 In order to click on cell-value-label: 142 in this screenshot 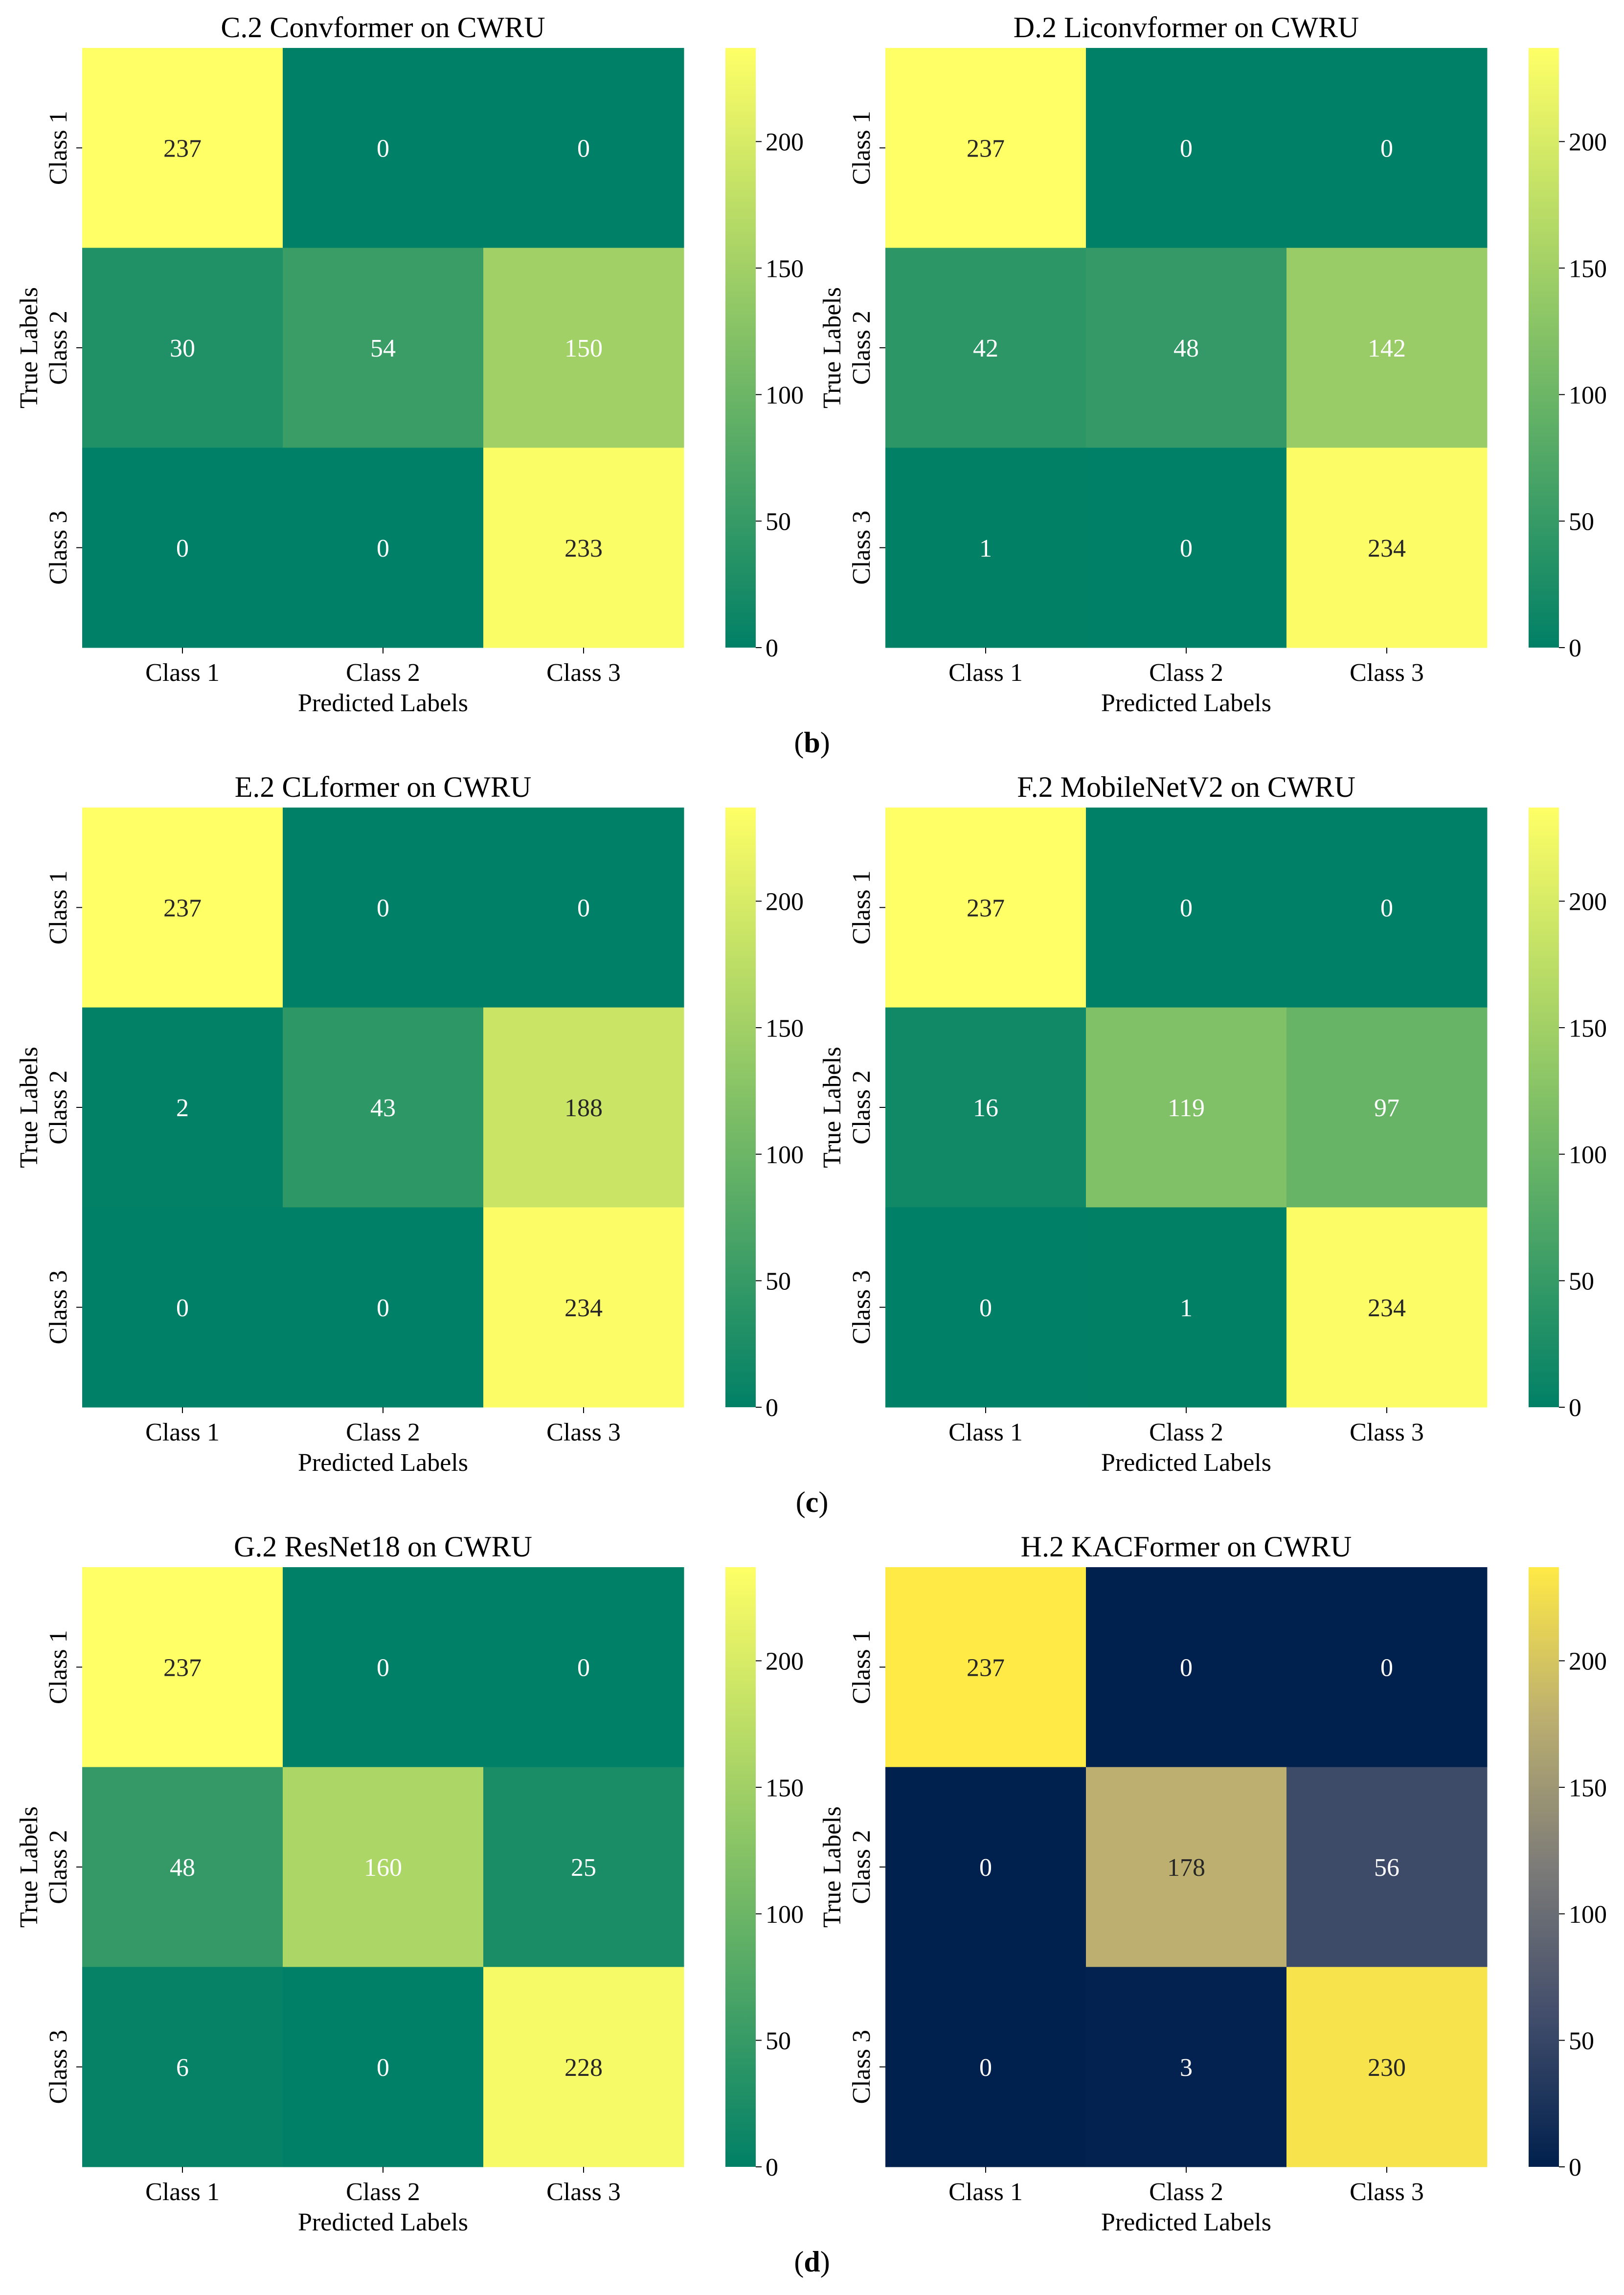, I will do `click(1387, 348)`.